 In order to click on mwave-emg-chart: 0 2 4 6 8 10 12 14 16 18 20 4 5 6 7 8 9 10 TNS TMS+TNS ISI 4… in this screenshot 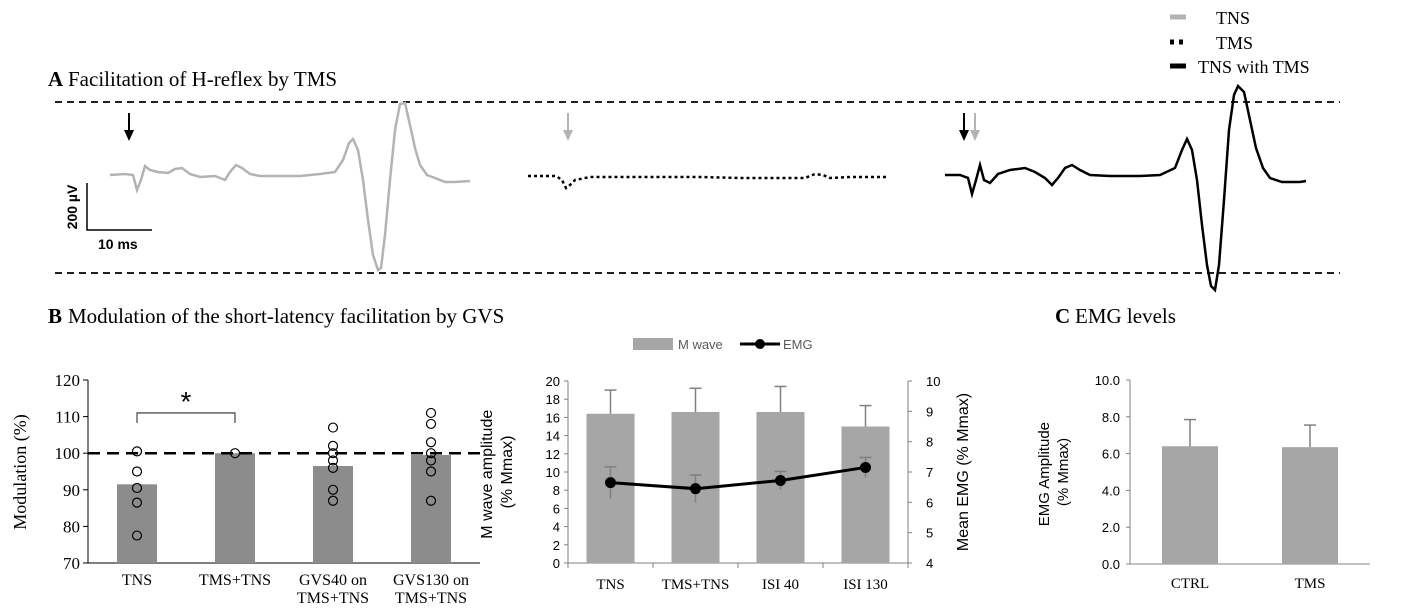, I will do `click(743, 483)`.